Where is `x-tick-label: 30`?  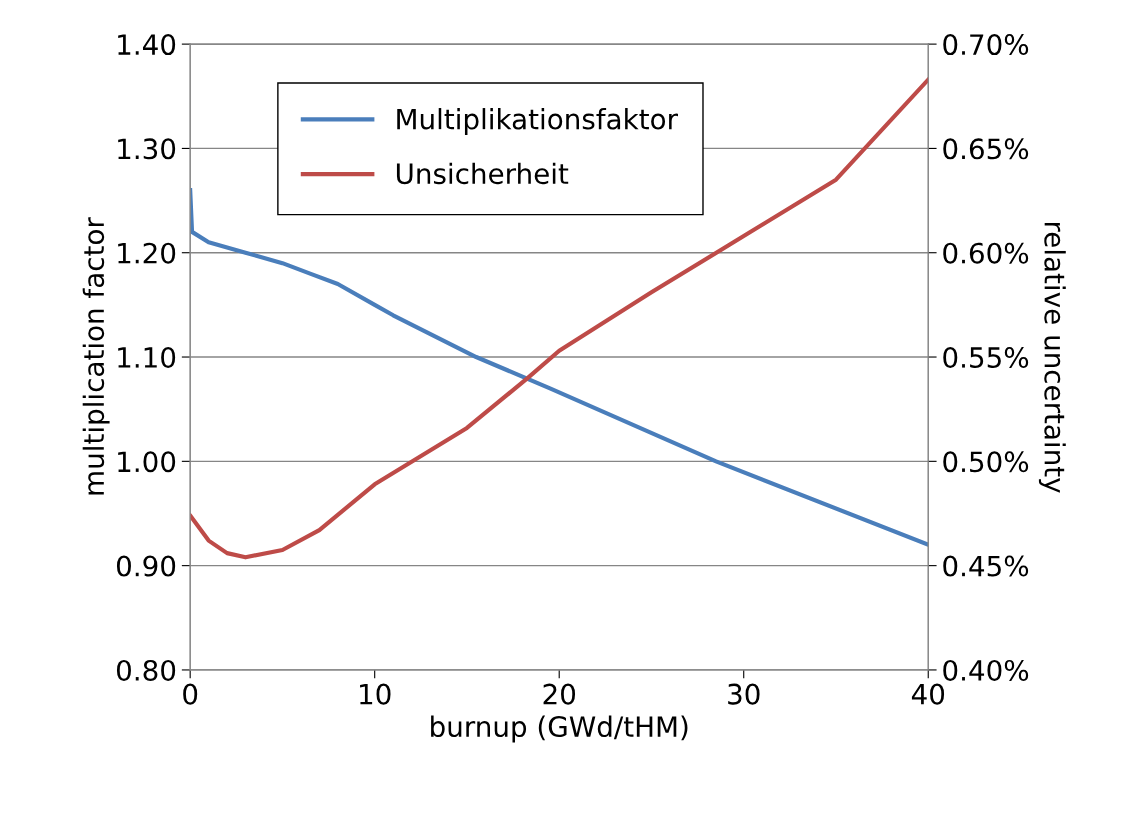 x-tick-label: 30 is located at coordinates (744, 694).